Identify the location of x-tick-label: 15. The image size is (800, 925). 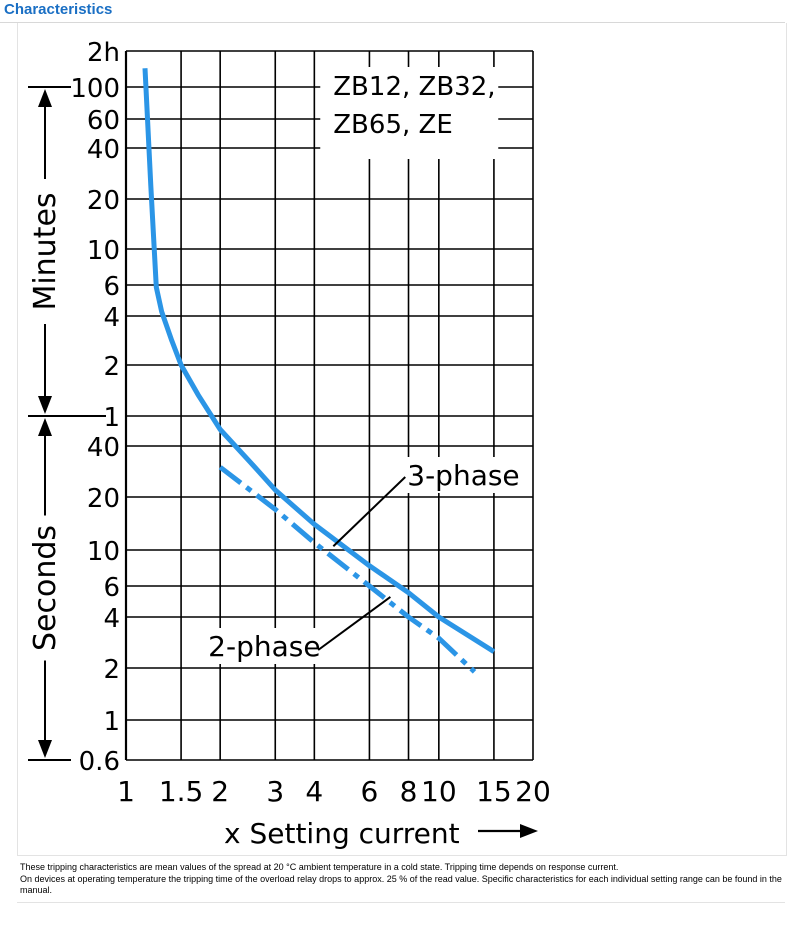
(494, 791).